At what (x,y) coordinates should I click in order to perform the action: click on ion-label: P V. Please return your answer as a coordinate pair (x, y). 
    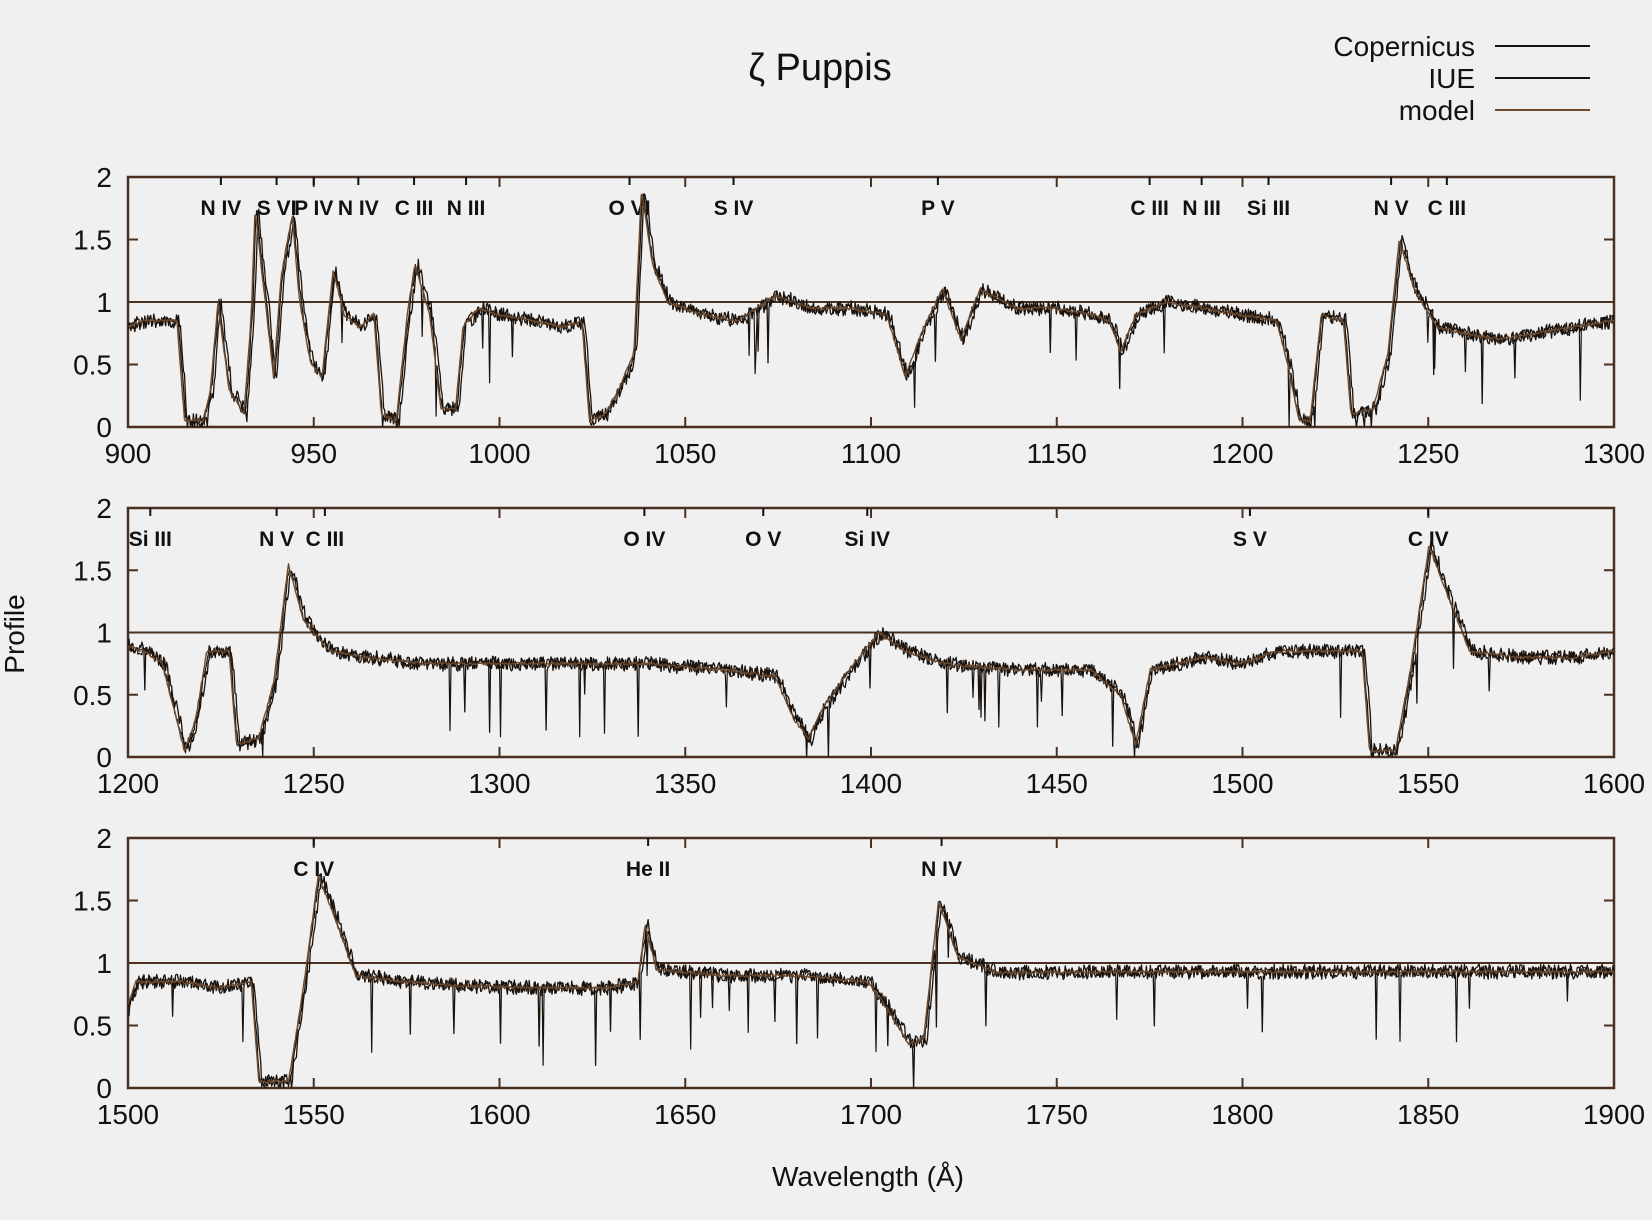
    Looking at the image, I should click on (937, 208).